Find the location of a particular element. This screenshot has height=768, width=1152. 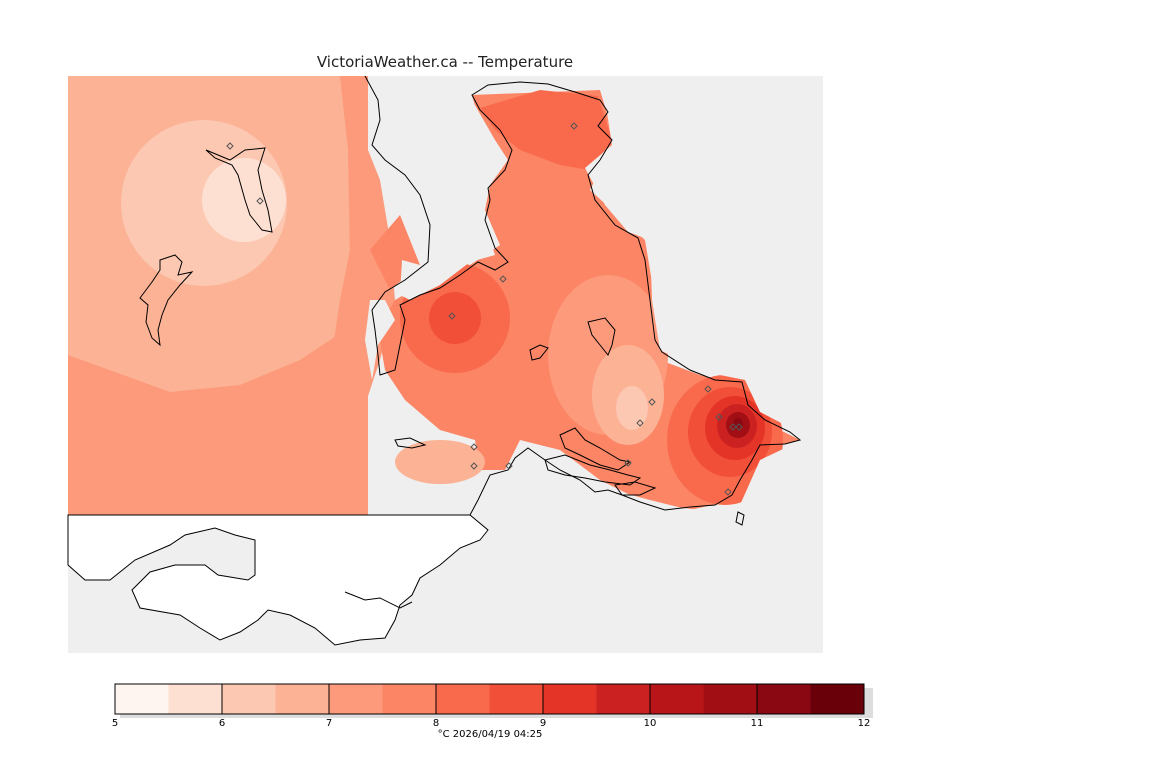

sea-central-channel is located at coordinates (446, 188).